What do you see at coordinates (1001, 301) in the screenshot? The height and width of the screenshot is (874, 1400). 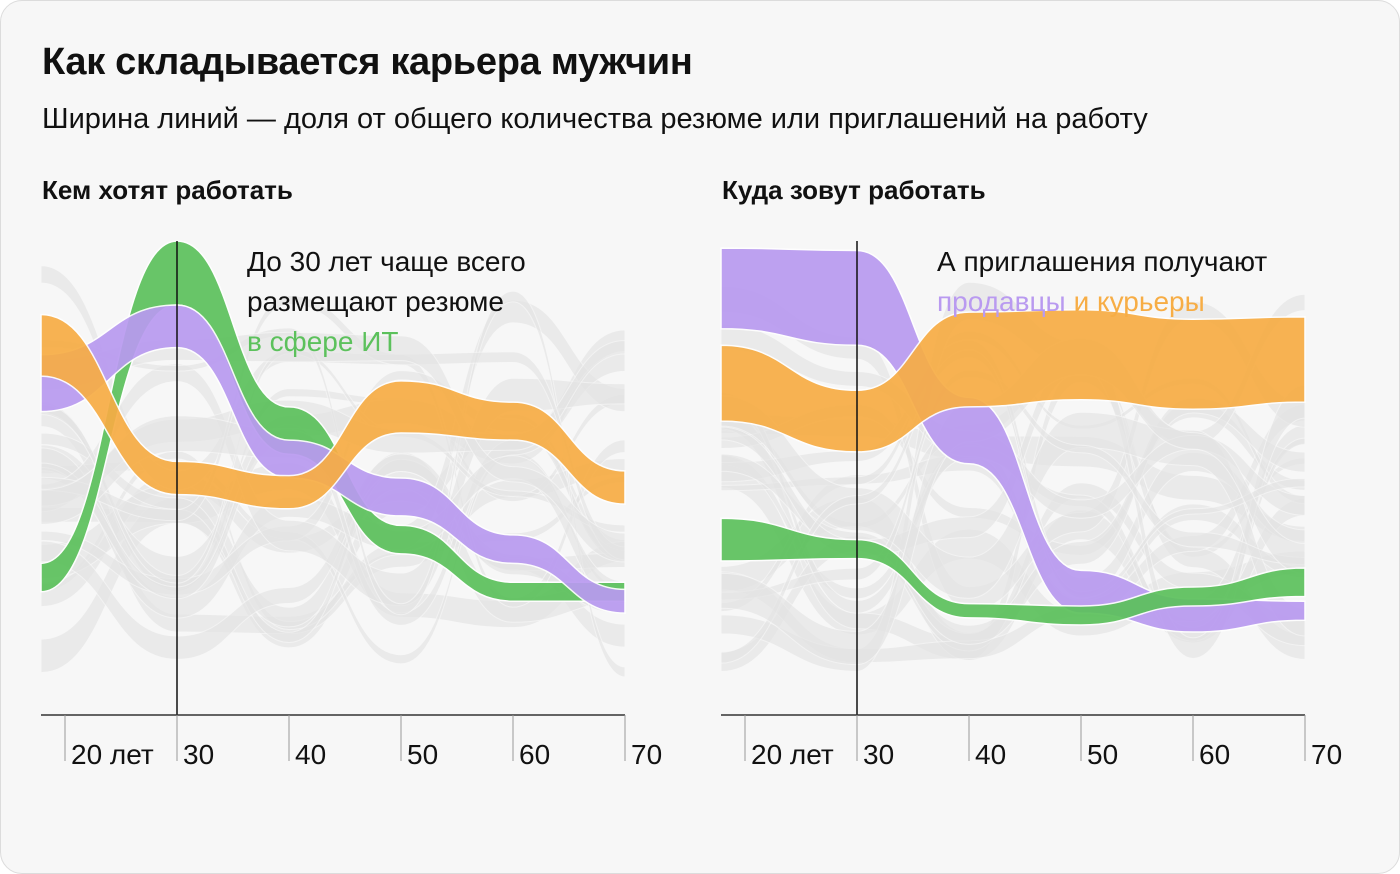 I see `right-annotation-sales: продавцы` at bounding box center [1001, 301].